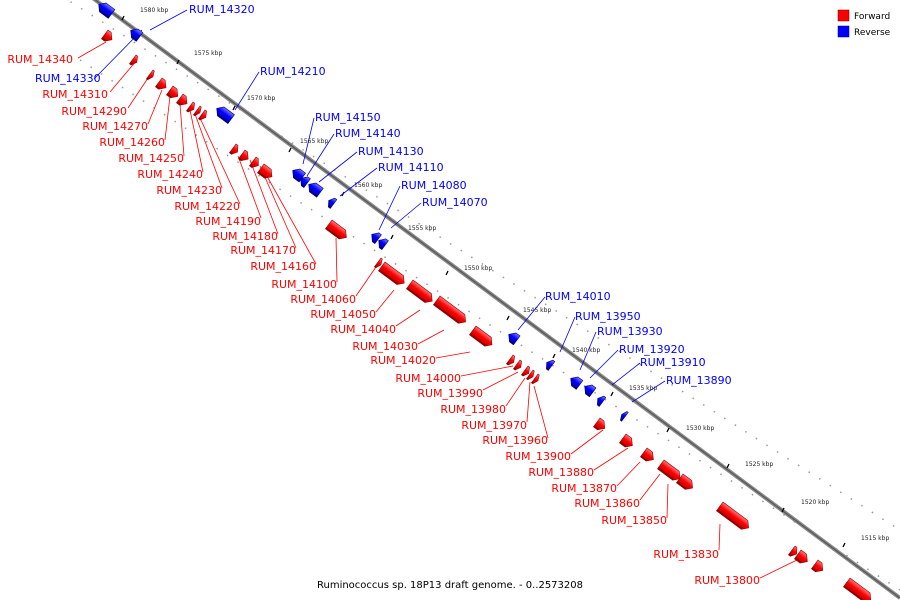 The image size is (900, 600). I want to click on leader-line, so click(650, 487).